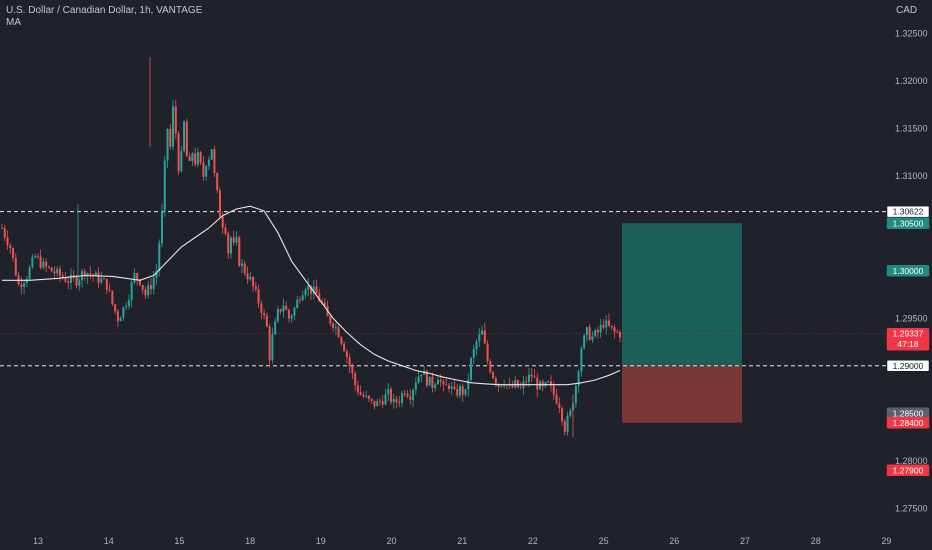 The width and height of the screenshot is (932, 550). I want to click on indicator-label: MA, so click(13, 22).